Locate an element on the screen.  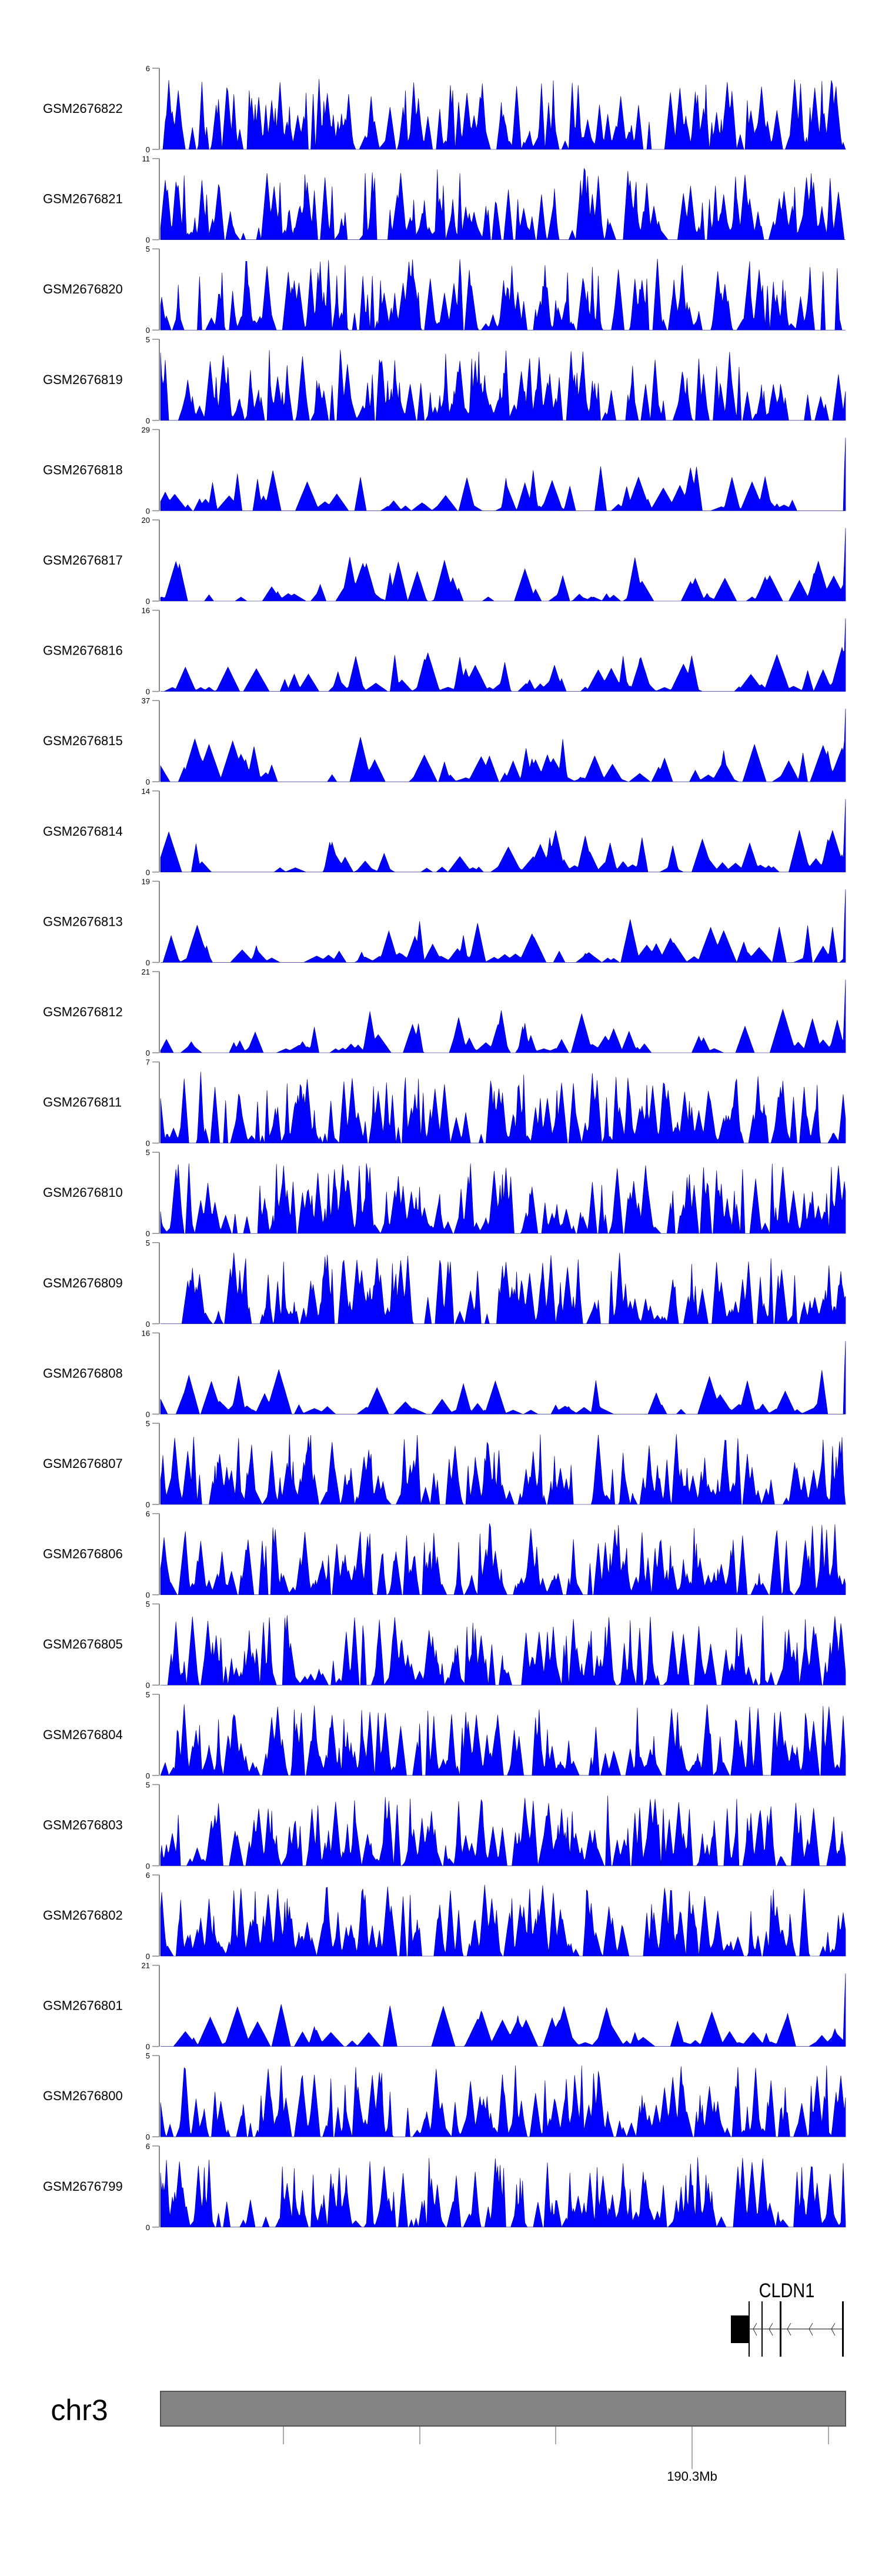
track-label: GSM2676815 is located at coordinates (83, 740).